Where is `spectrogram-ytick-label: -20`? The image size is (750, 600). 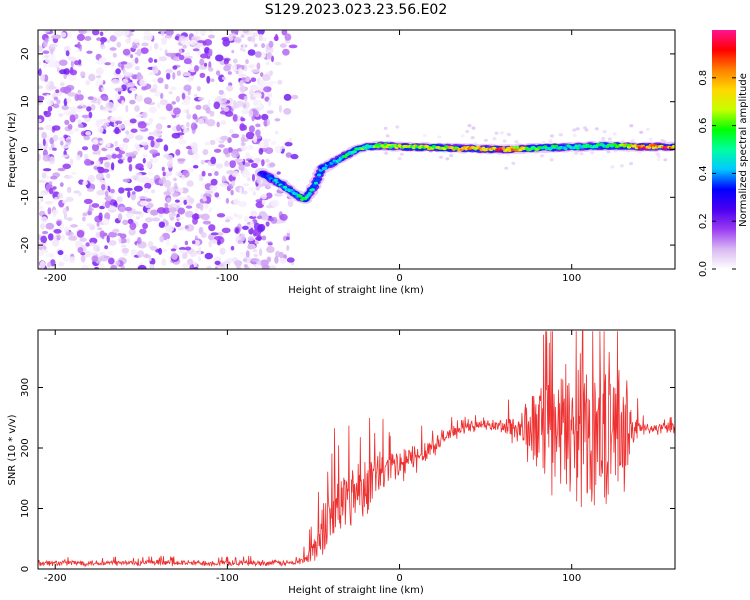 spectrogram-ytick-label: -20 is located at coordinates (25, 245).